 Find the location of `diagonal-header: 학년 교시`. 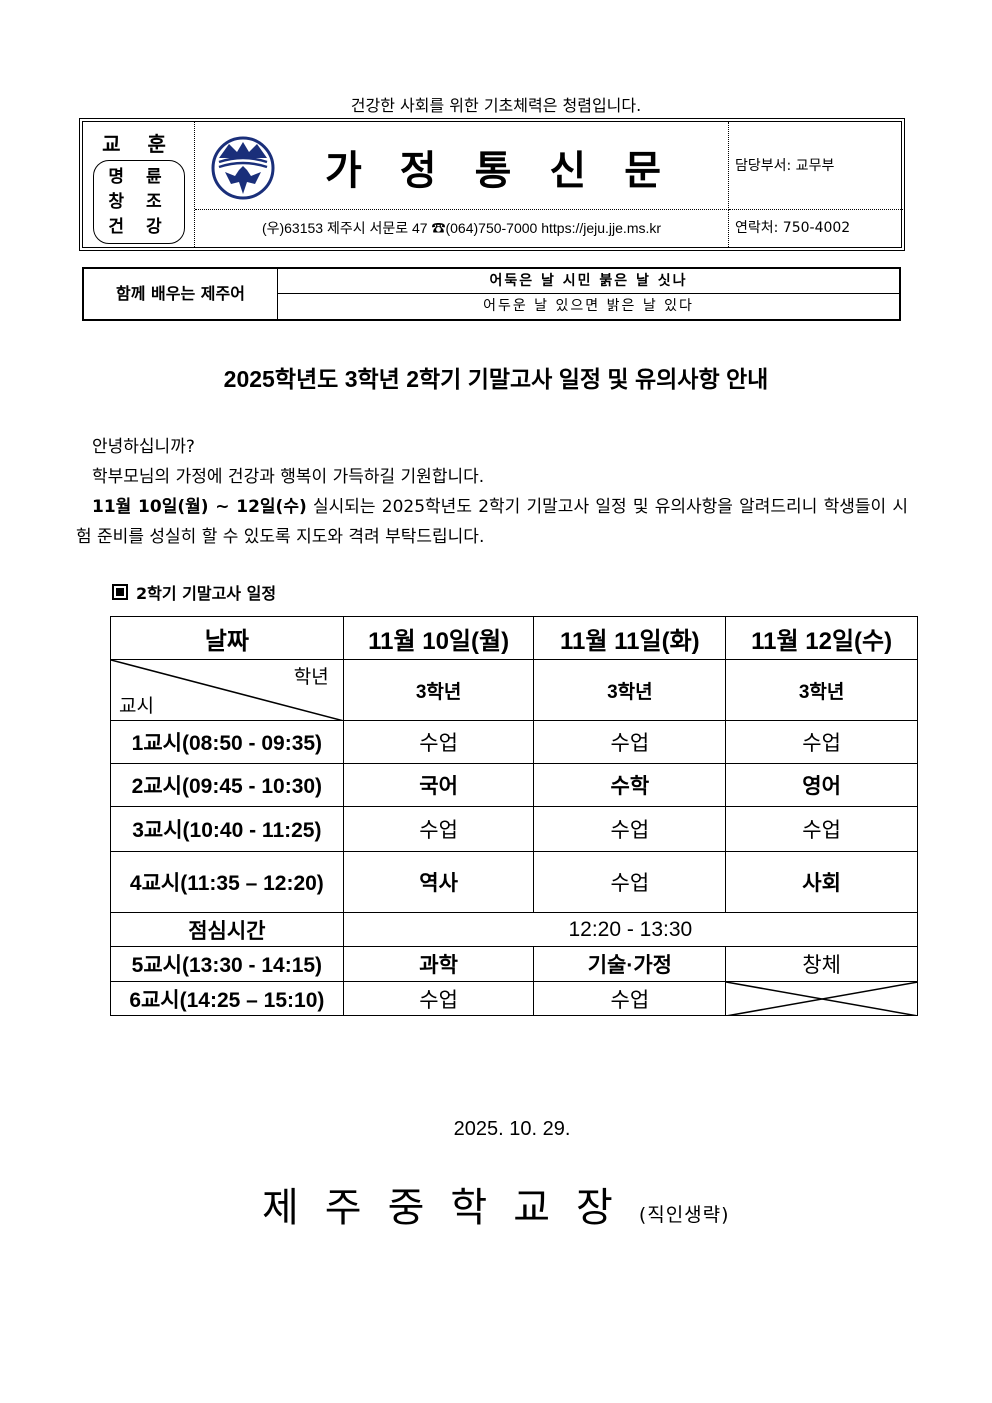

diagonal-header: 학년 교시 is located at coordinates (227, 690).